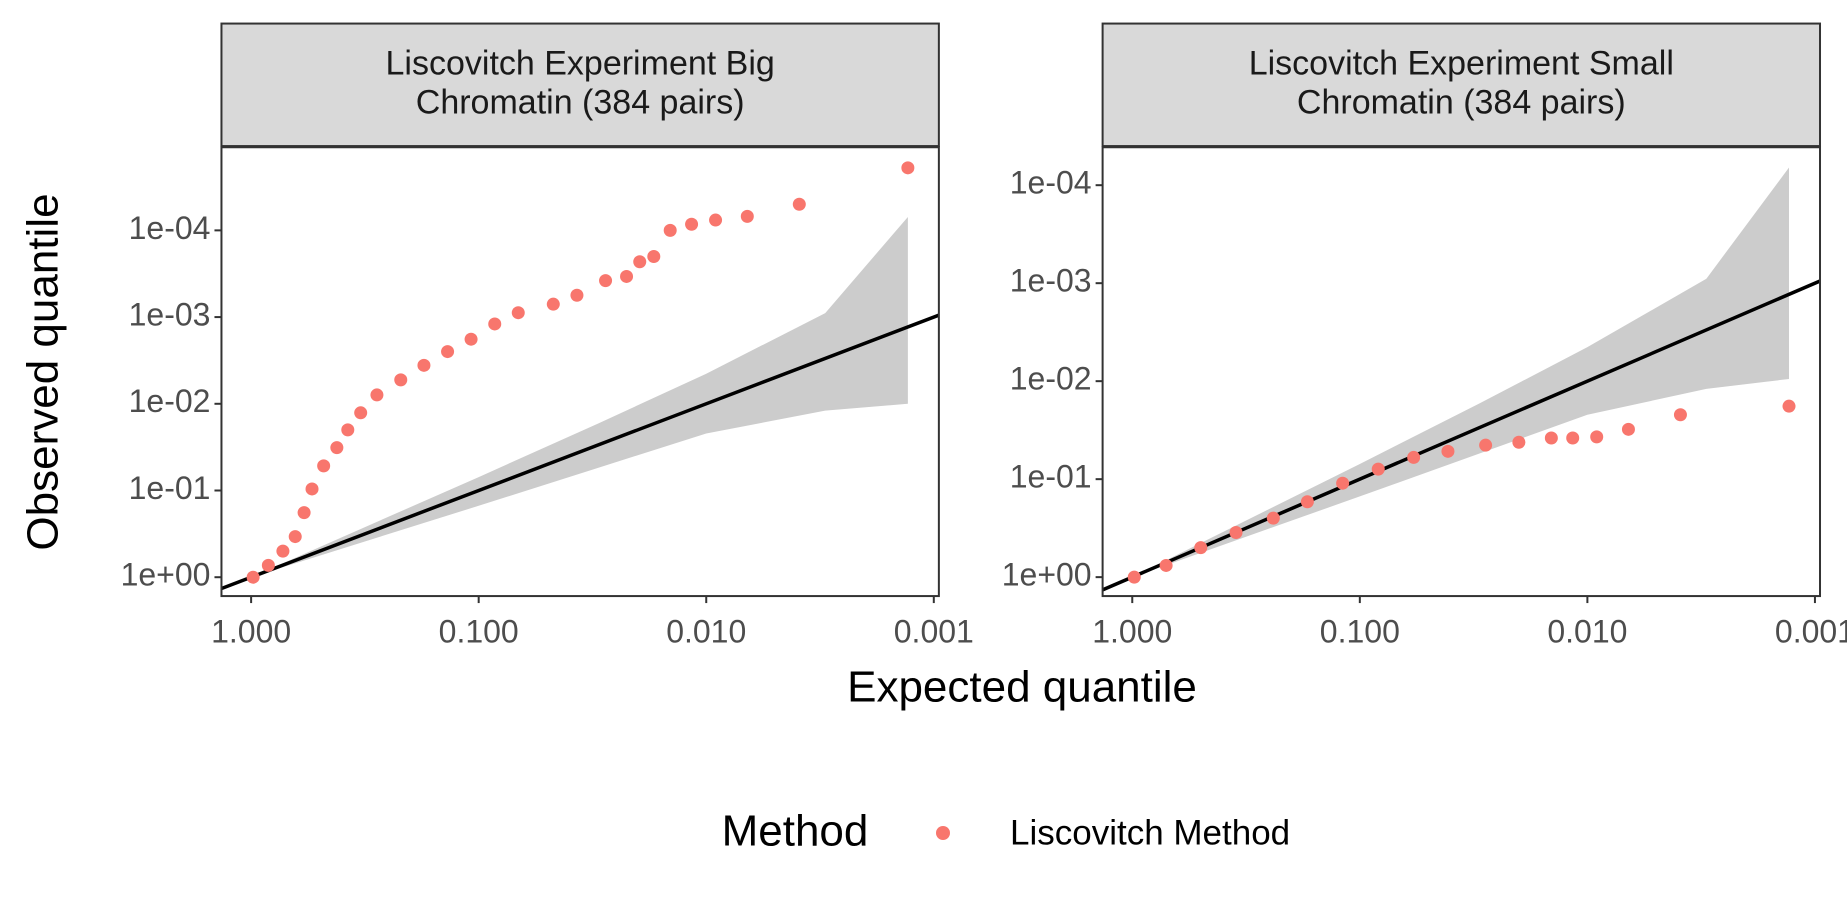 This screenshot has height=923, width=1847. Describe the element at coordinates (43, 371) in the screenshot. I see `y-axis-title: Observed quantile` at that location.